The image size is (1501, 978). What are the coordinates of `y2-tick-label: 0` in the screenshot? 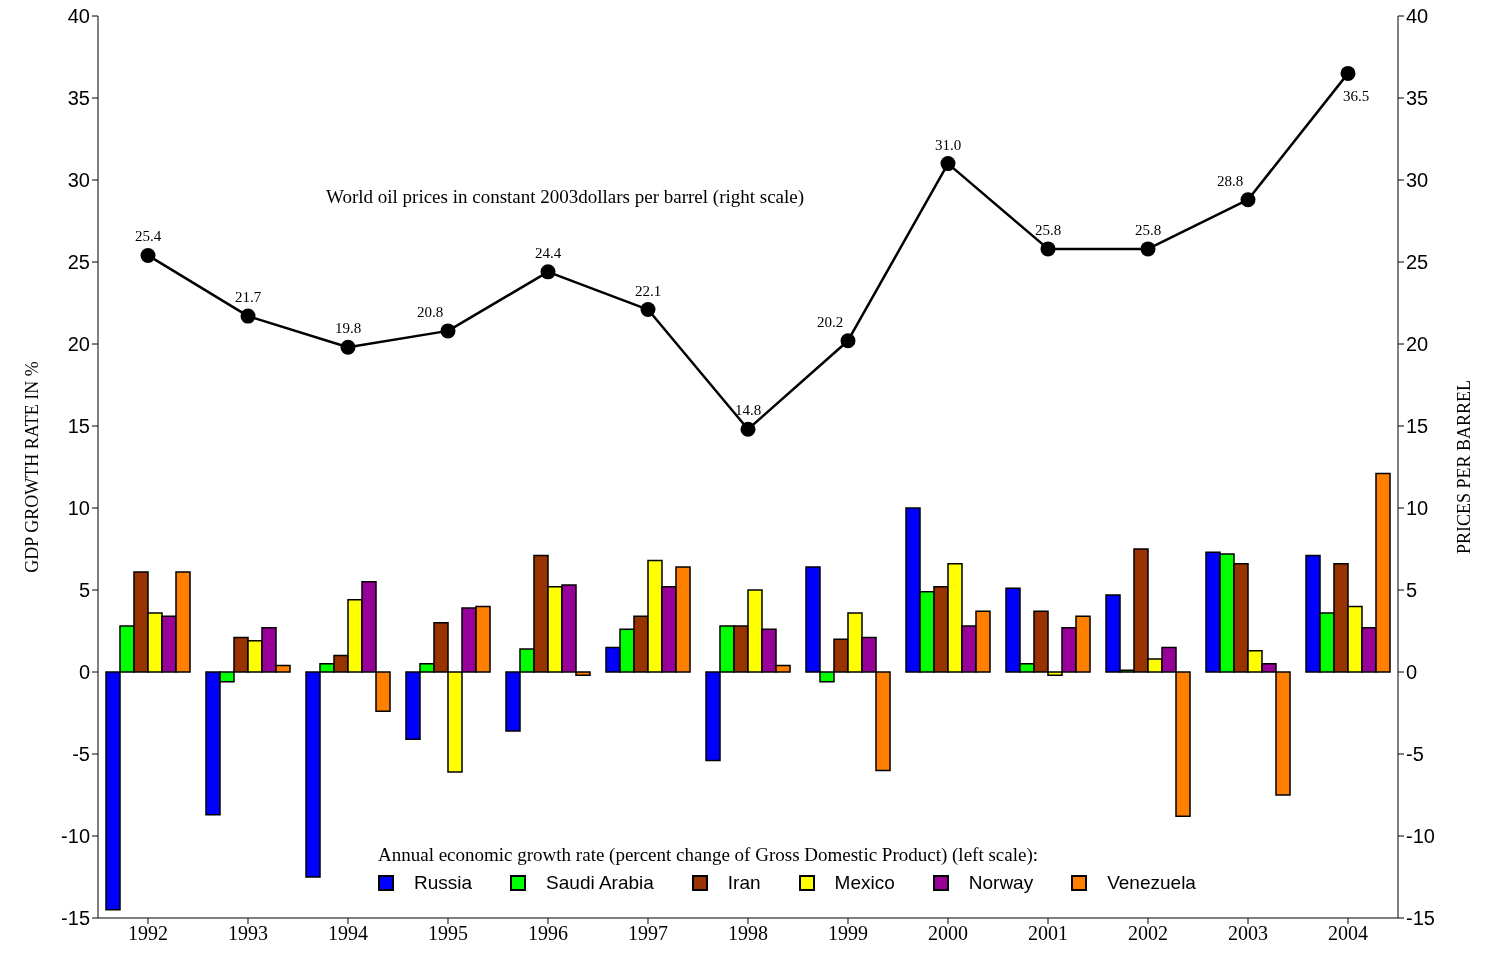 It's located at (1412, 672).